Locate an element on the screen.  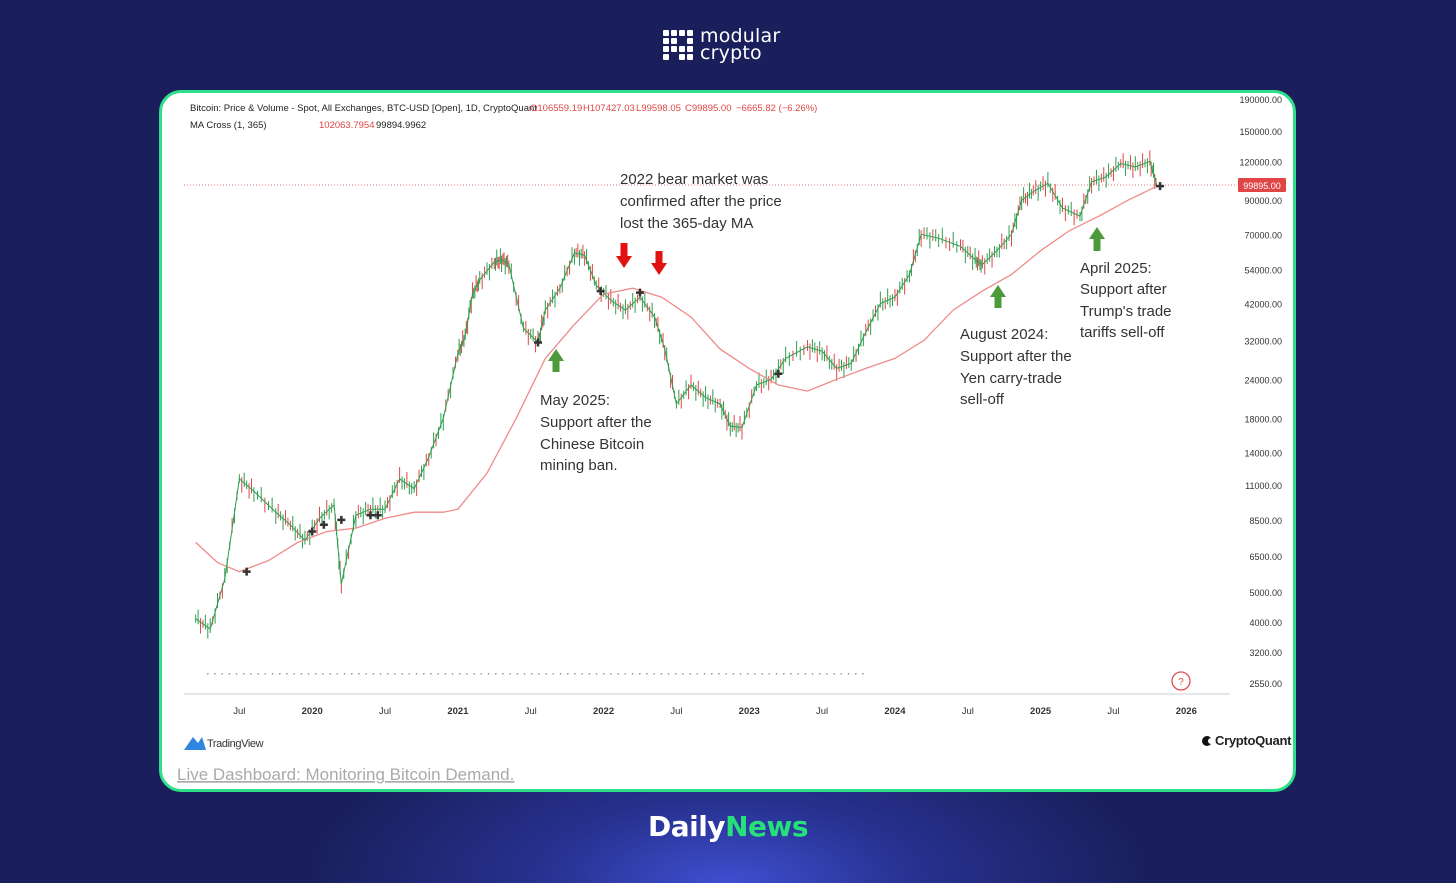
help-icon: ? is located at coordinates (1181, 681).